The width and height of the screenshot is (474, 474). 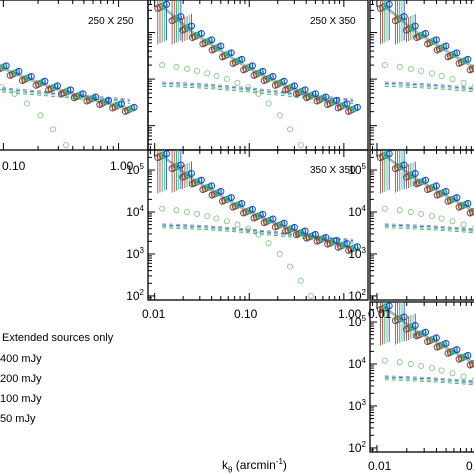 What do you see at coordinates (21, 379) in the screenshot?
I see `legend-entry-200: 200 mJy` at bounding box center [21, 379].